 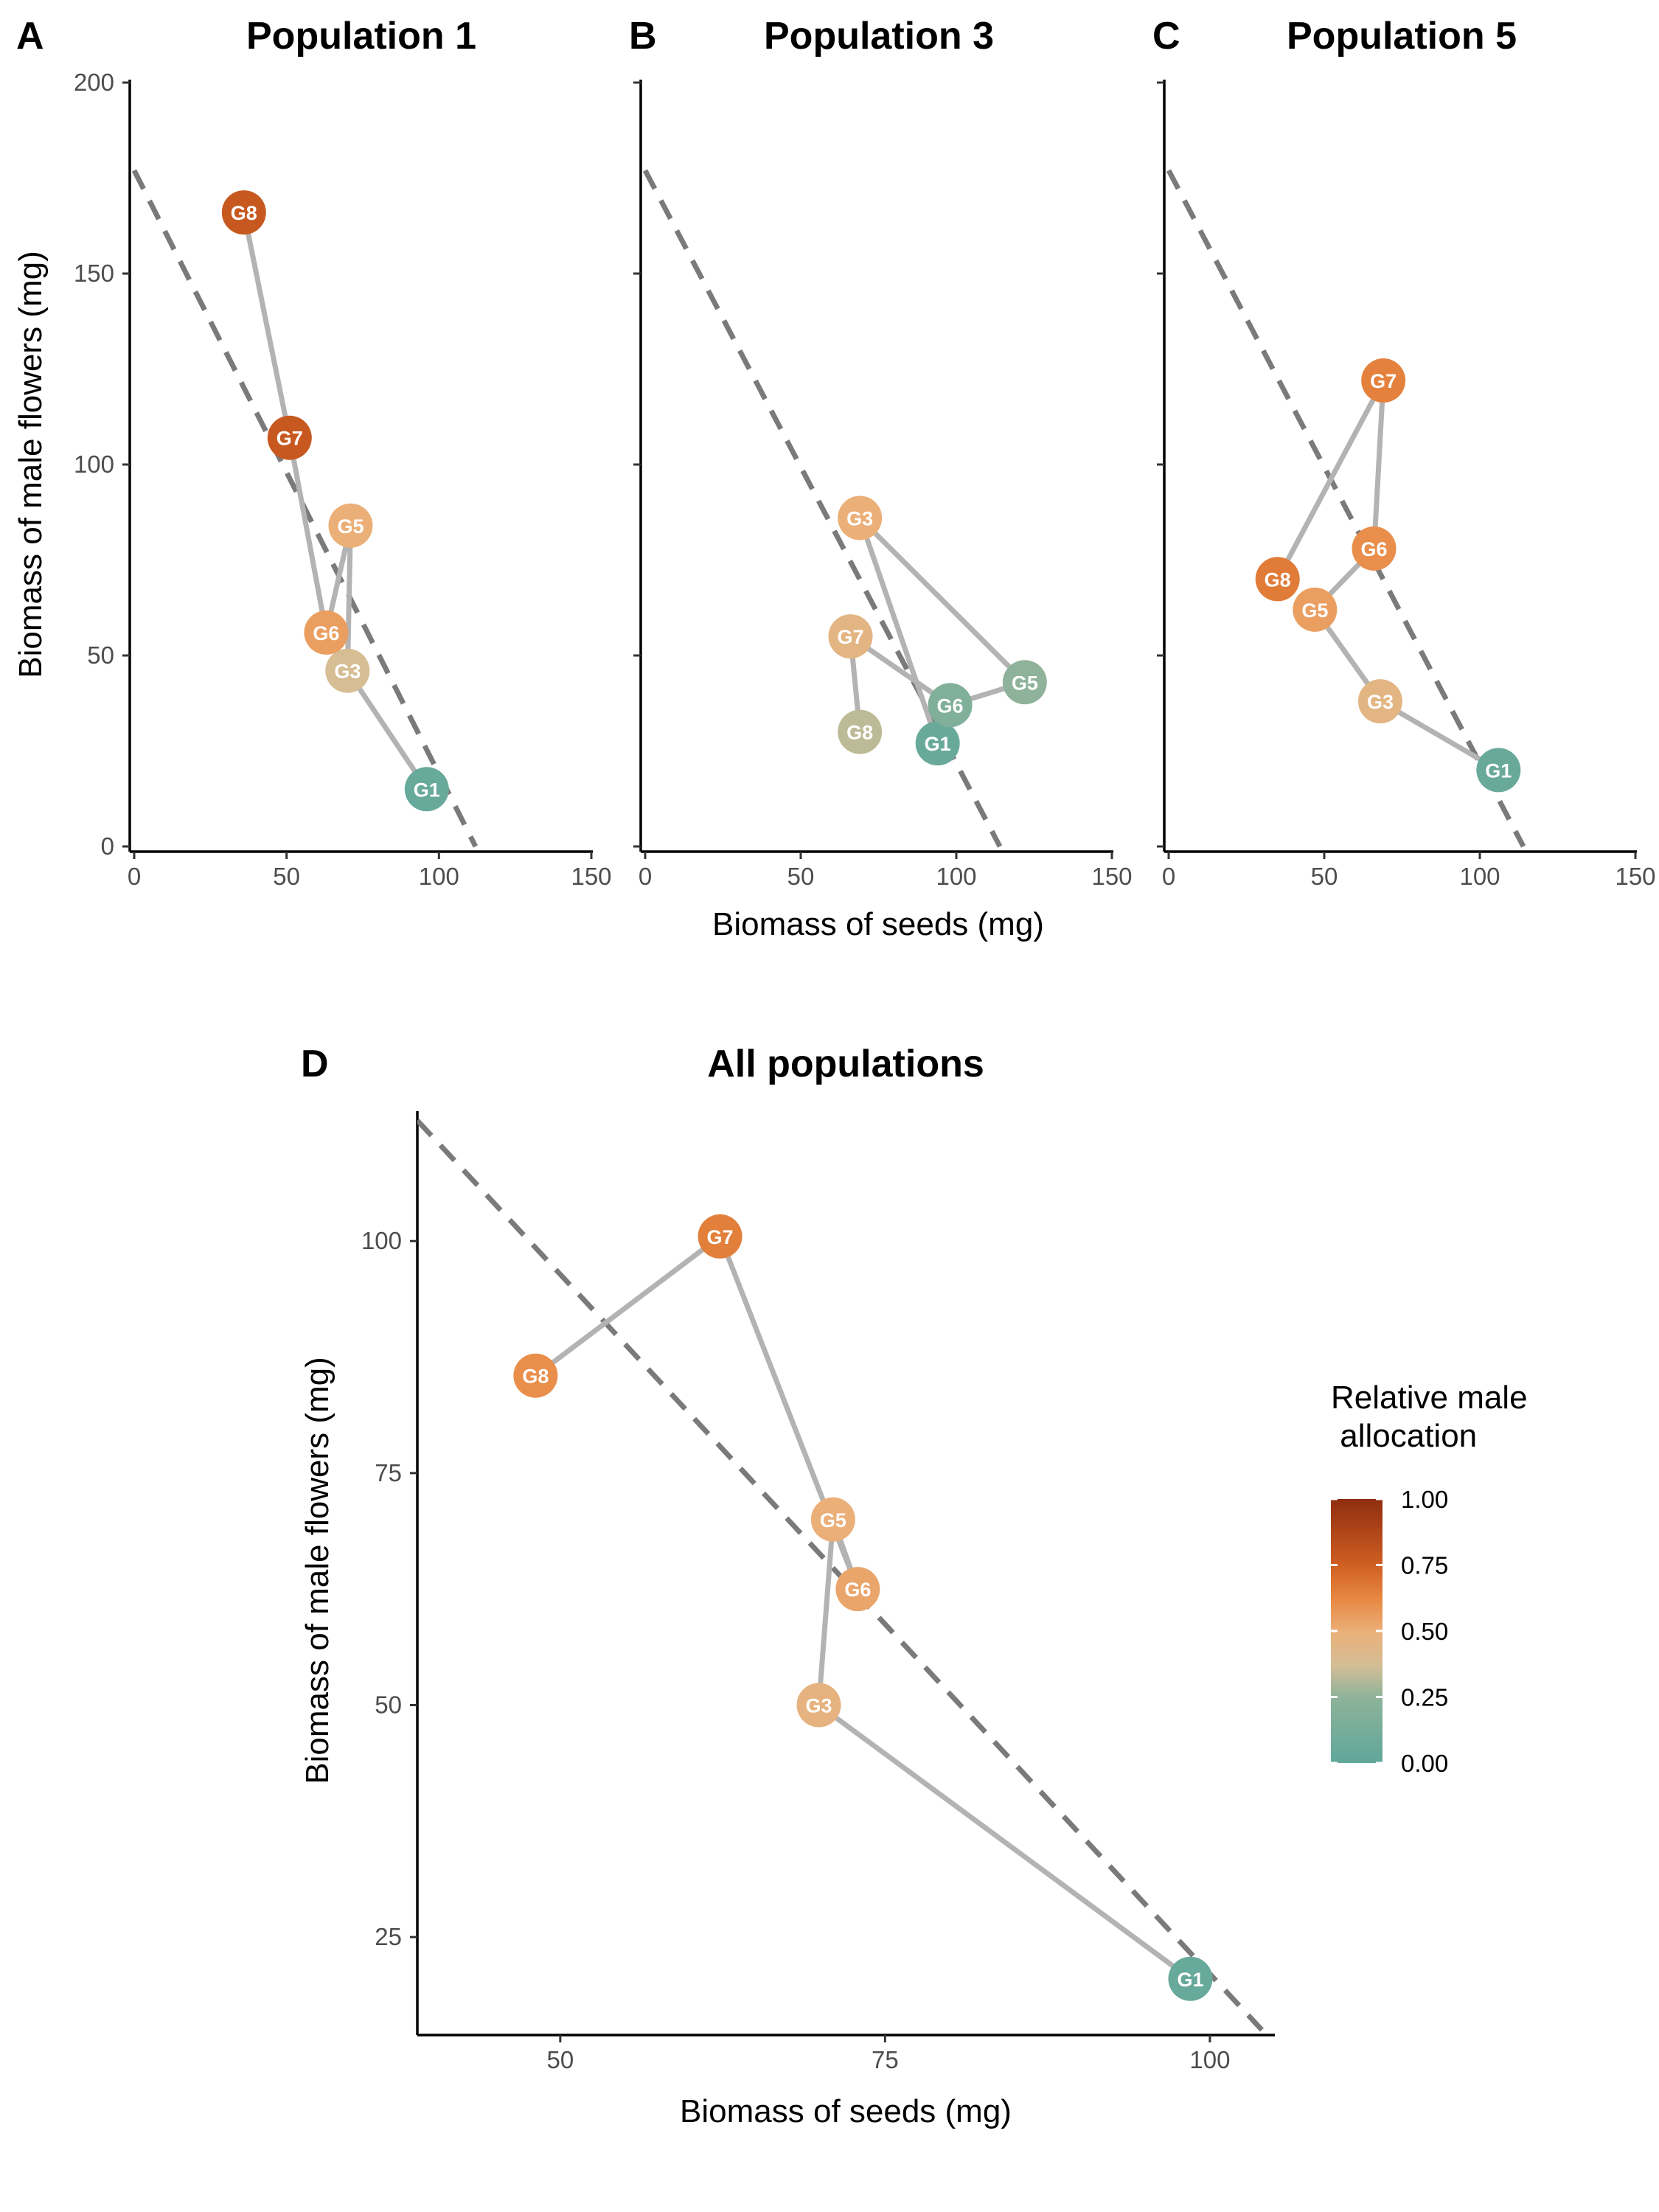 I want to click on panel-b: B Population 3 0 50 100 150 G1 G3 G5 G6 G7 G8, so click(x=881, y=452).